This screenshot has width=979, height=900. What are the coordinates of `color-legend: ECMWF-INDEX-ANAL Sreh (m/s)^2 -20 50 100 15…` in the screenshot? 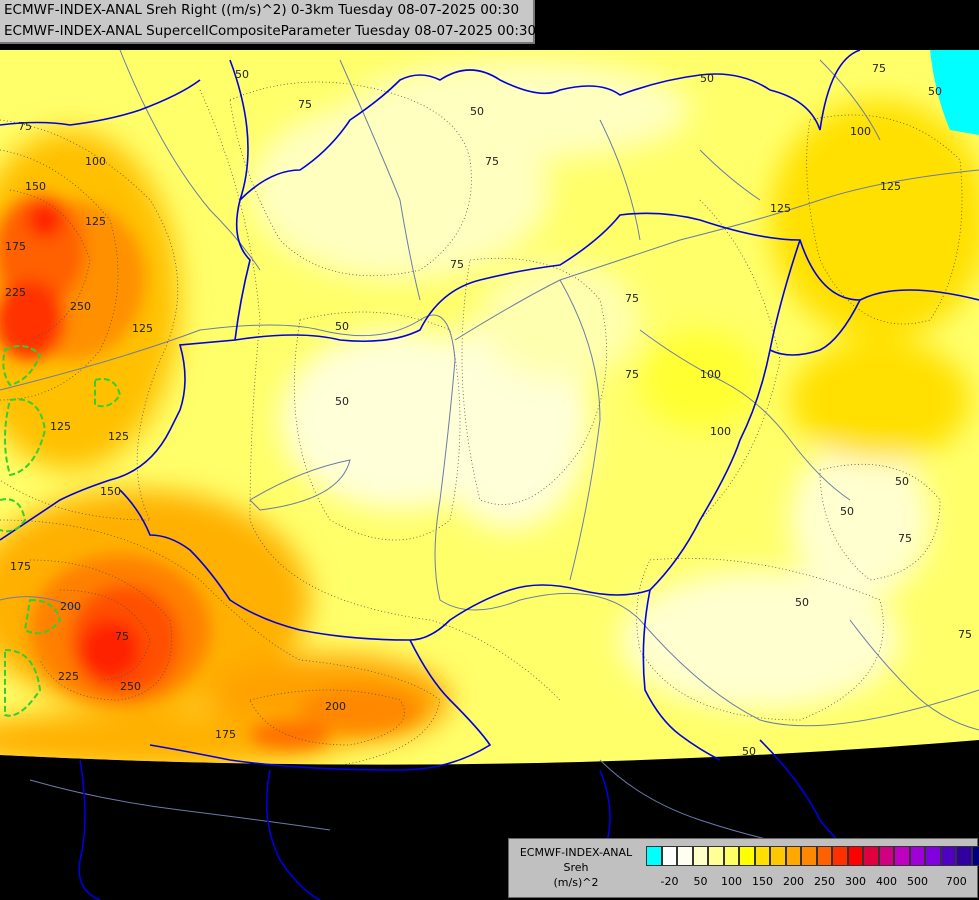 It's located at (743, 868).